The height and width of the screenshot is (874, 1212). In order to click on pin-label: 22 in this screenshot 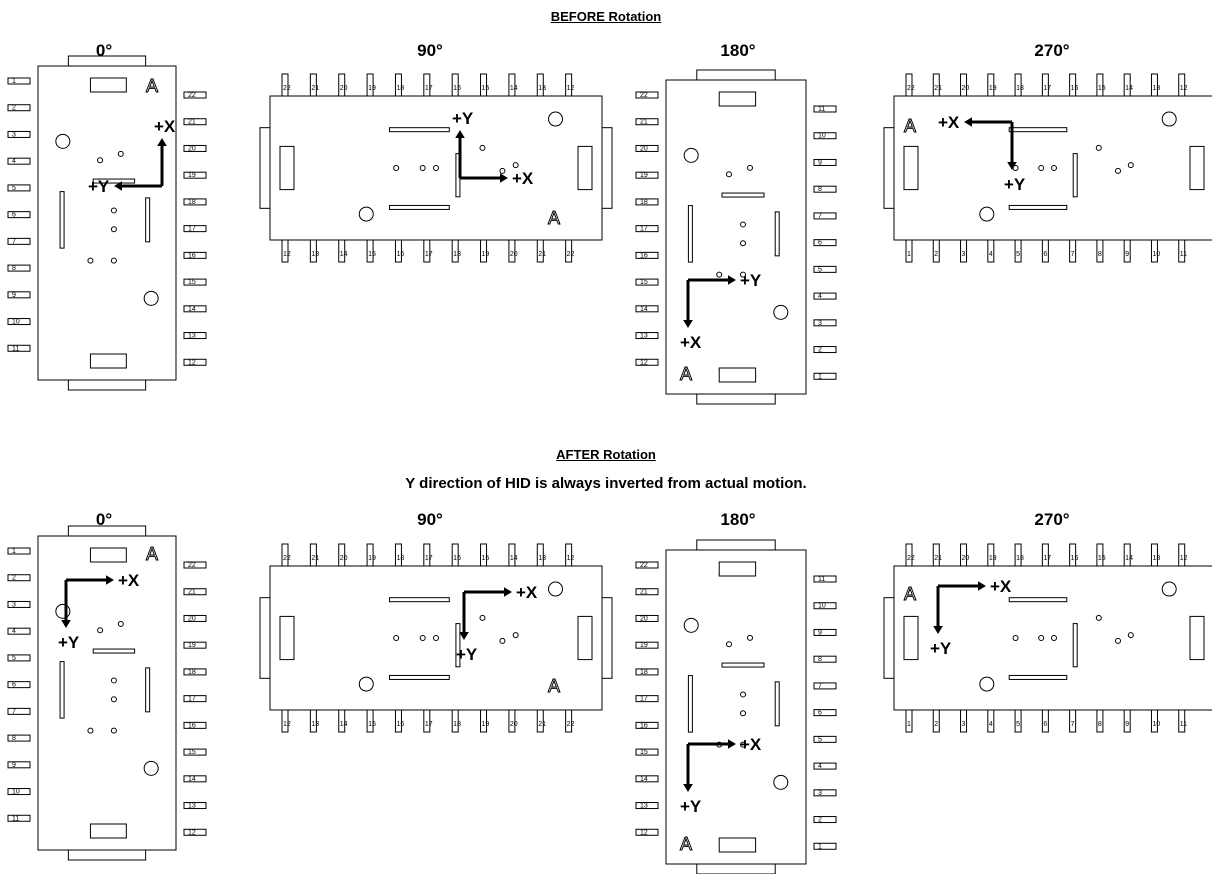, I will do `click(571, 254)`.